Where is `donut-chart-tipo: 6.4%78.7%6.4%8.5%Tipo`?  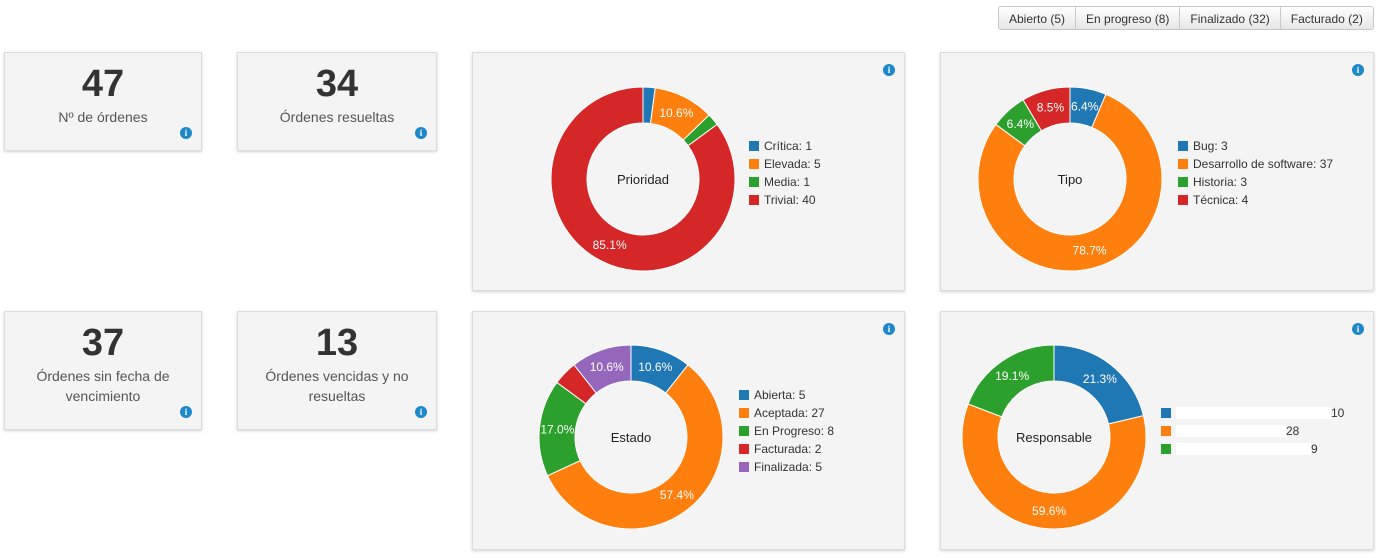 donut-chart-tipo: 6.4%78.7%6.4%8.5%Tipo is located at coordinates (1070, 179).